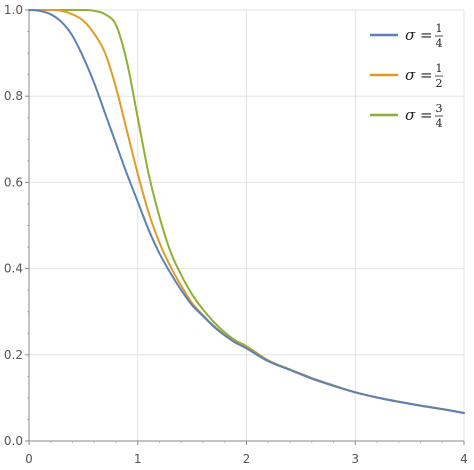 The image size is (474, 470). Describe the element at coordinates (439, 68) in the screenshot. I see `legend-numerator-1: 1` at that location.